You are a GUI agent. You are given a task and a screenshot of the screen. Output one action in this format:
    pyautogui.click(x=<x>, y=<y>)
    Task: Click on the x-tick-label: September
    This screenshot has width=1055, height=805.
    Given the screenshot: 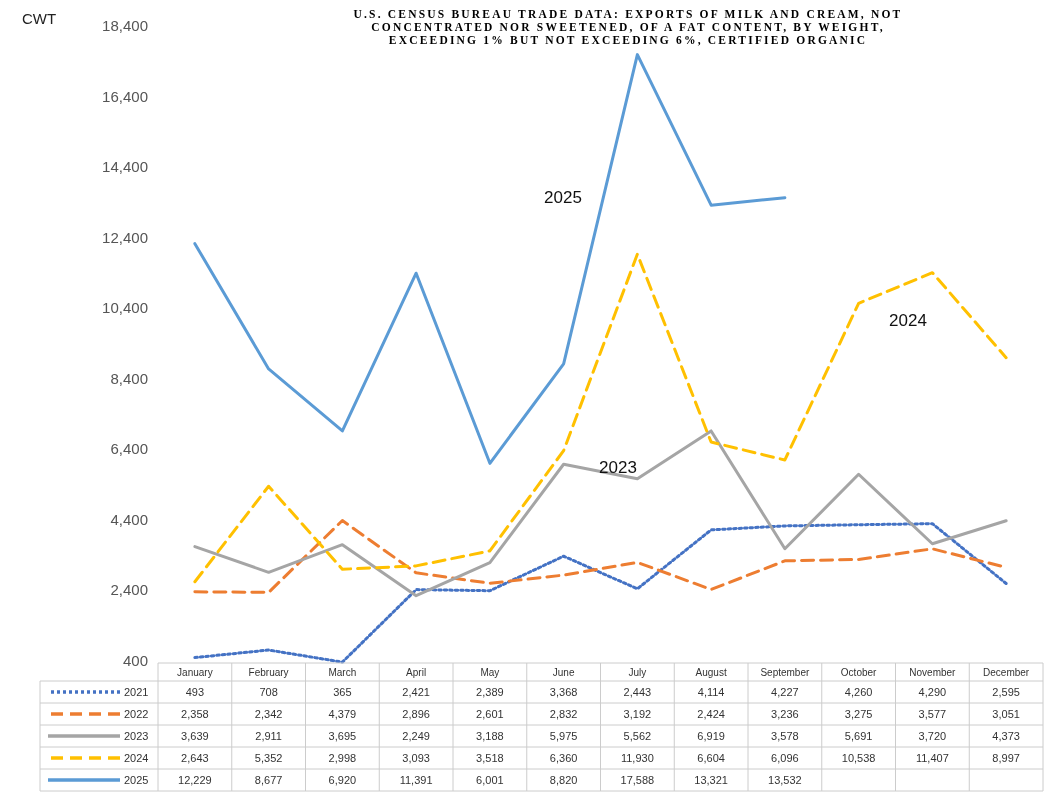 What is the action you would take?
    pyautogui.click(x=785, y=672)
    